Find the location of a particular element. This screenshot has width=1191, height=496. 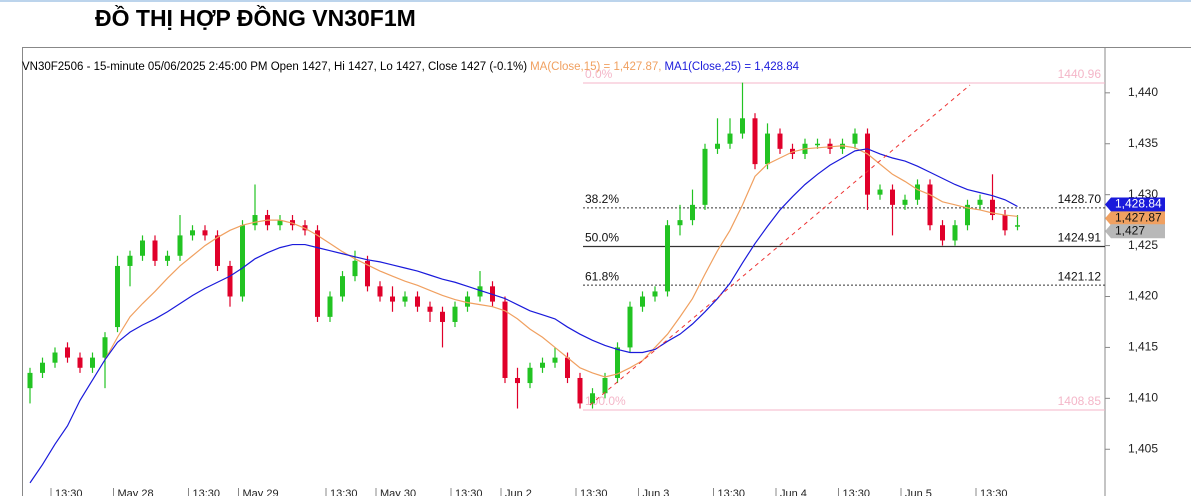

fib-label: 0.0% is located at coordinates (599, 74).